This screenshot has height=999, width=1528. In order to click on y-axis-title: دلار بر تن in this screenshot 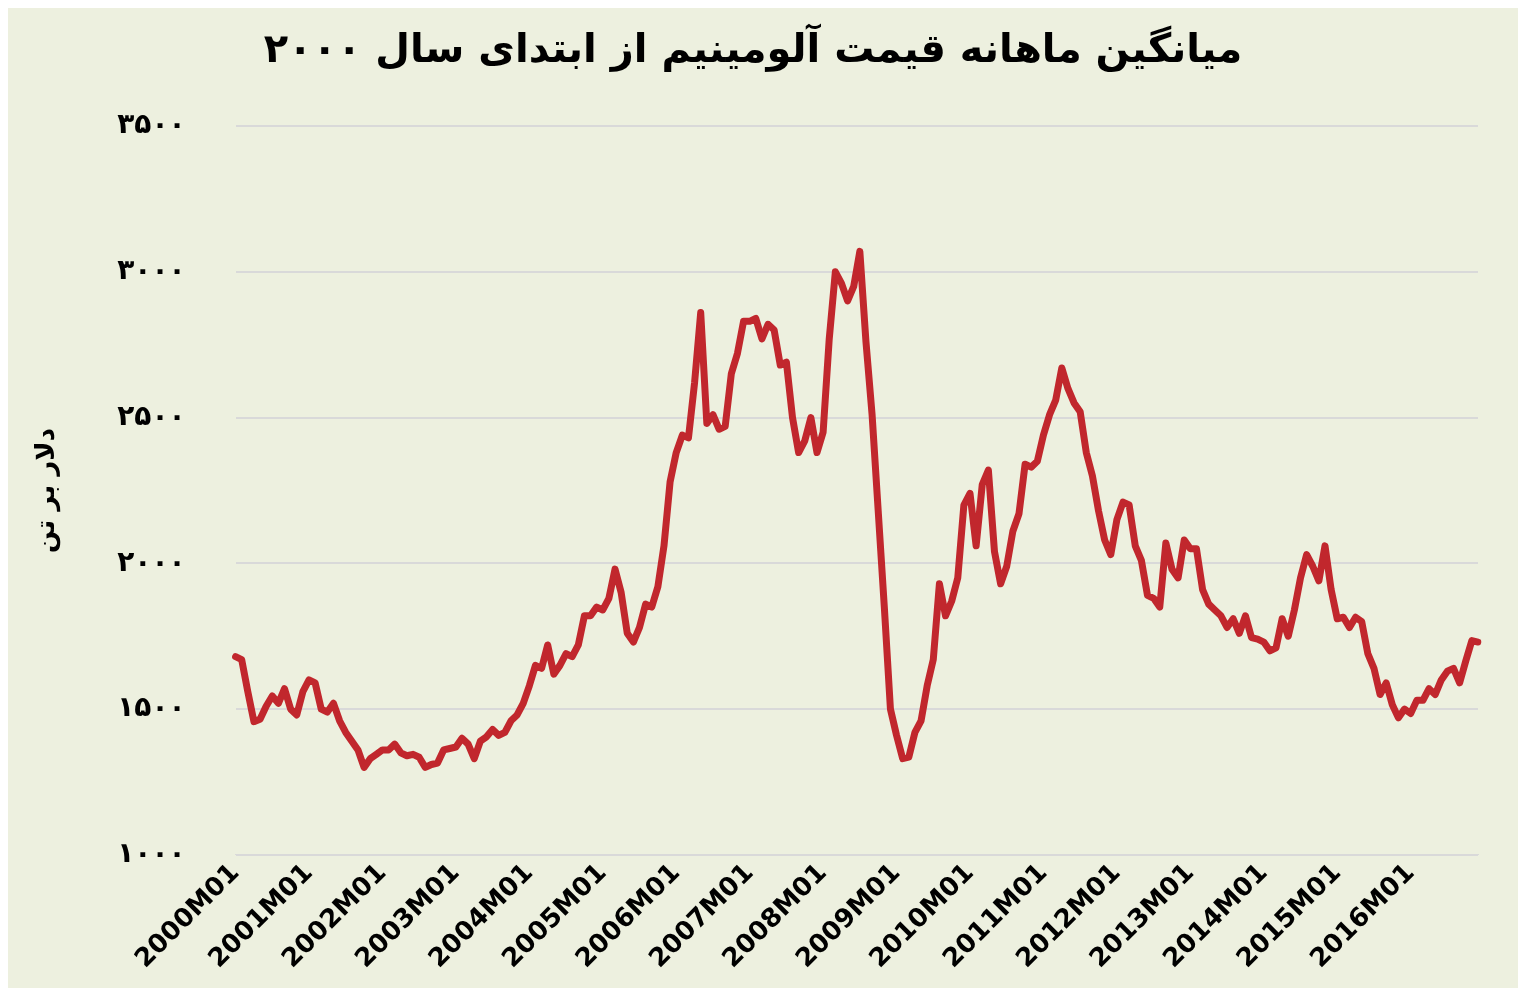, I will do `click(46, 490)`.